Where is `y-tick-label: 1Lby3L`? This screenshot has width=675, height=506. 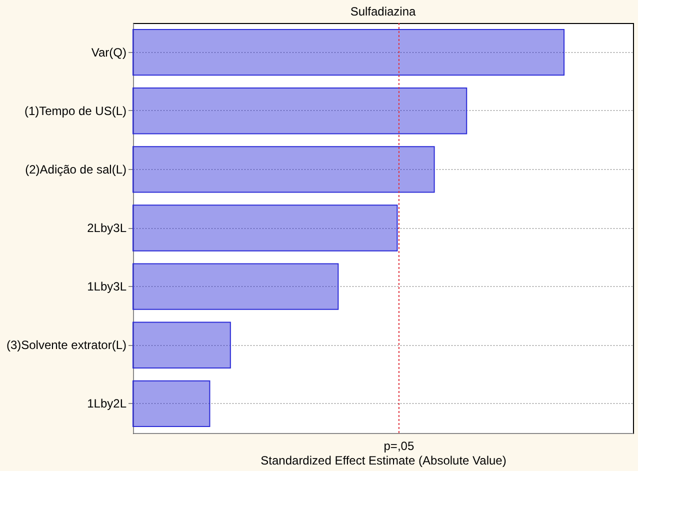 y-tick-label: 1Lby3L is located at coordinates (107, 287).